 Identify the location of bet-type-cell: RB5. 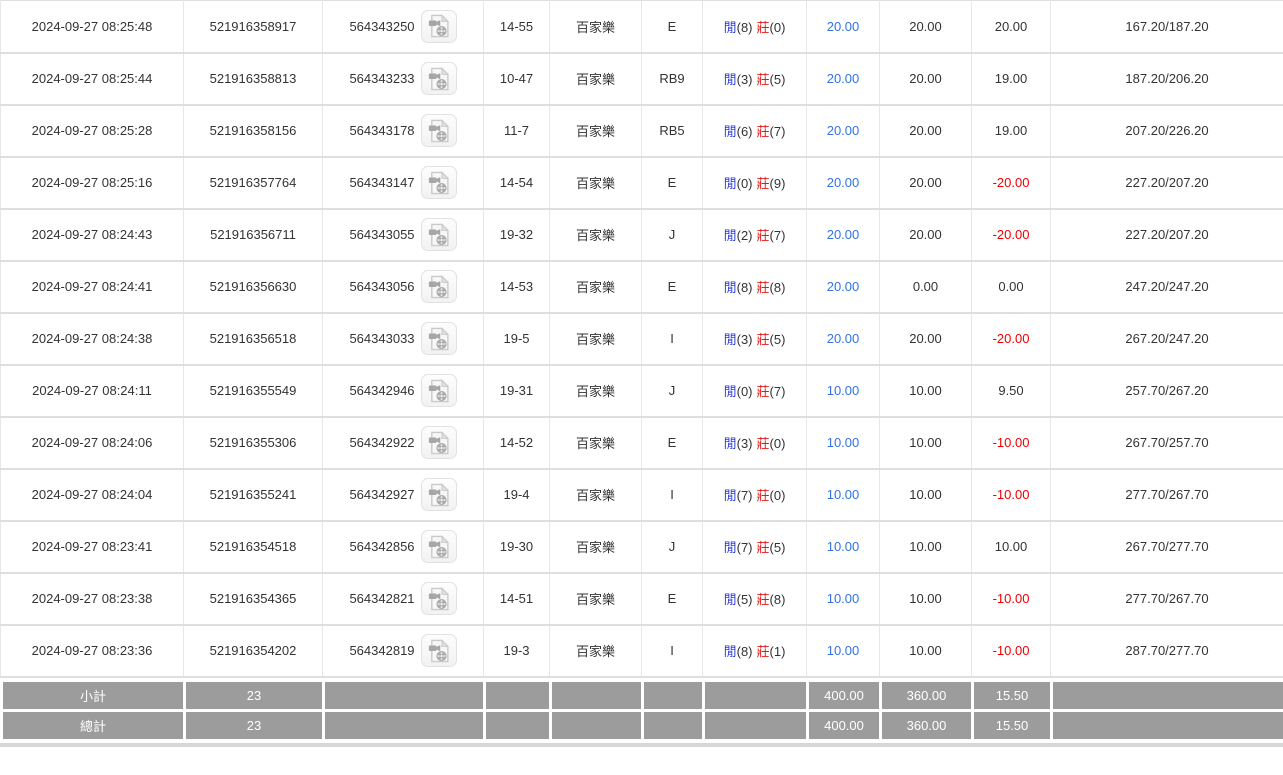
(672, 131).